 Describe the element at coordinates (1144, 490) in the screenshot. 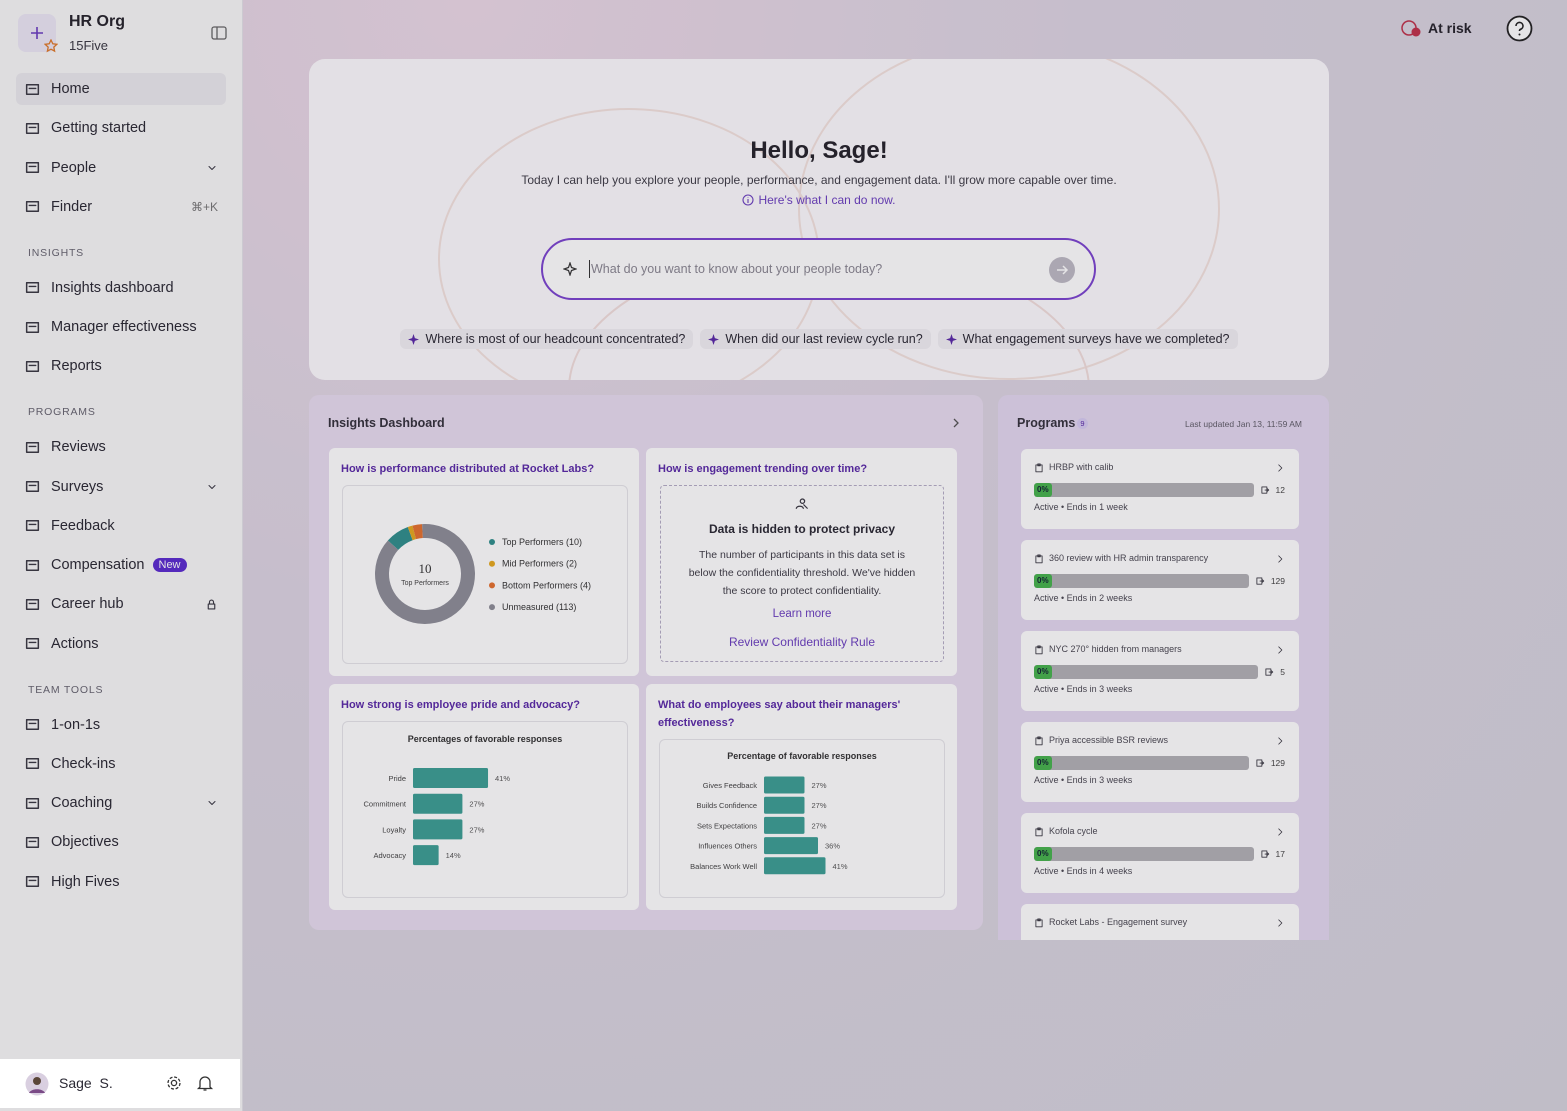

I see `progress-track: 0%` at that location.